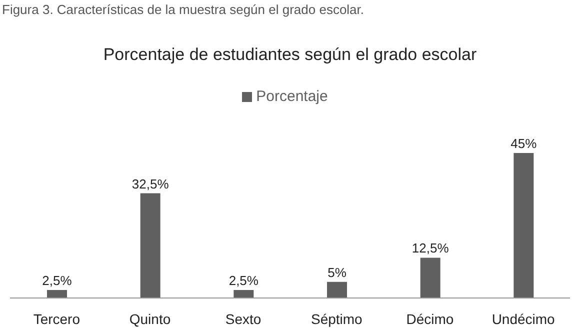  I want to click on text: Figura 3. Características de la muestra según el grado escolar., so click(183, 9).